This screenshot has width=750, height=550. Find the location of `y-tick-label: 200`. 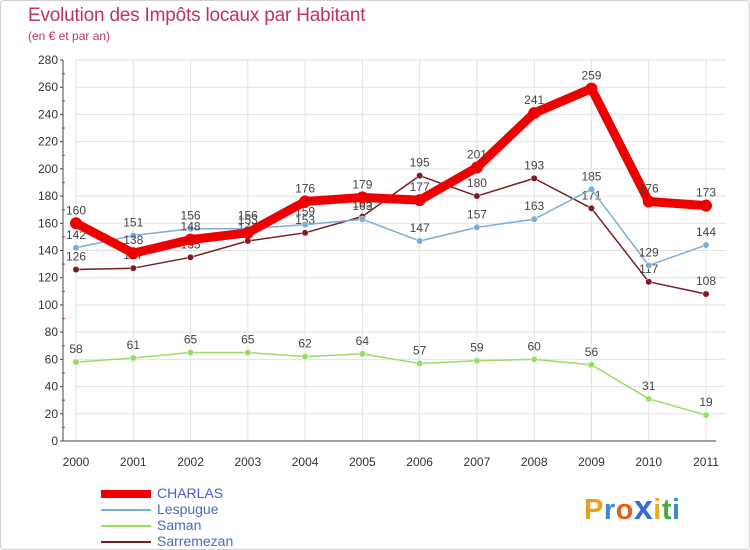

y-tick-label: 200 is located at coordinates (48, 169).